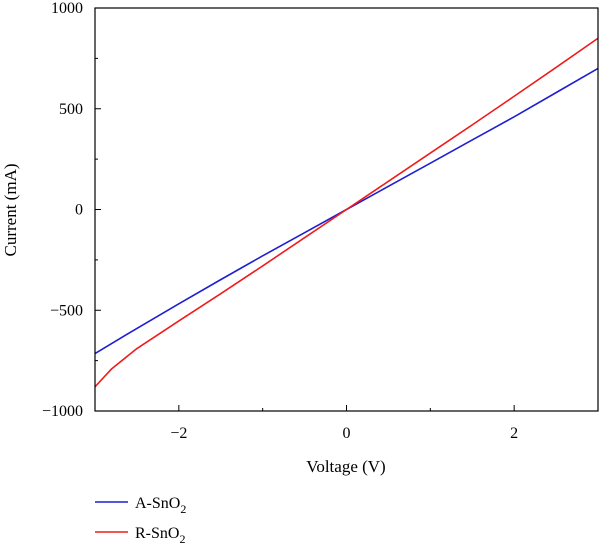 The height and width of the screenshot is (545, 600). What do you see at coordinates (345, 466) in the screenshot?
I see `x-axis-title: Voltage (V)` at bounding box center [345, 466].